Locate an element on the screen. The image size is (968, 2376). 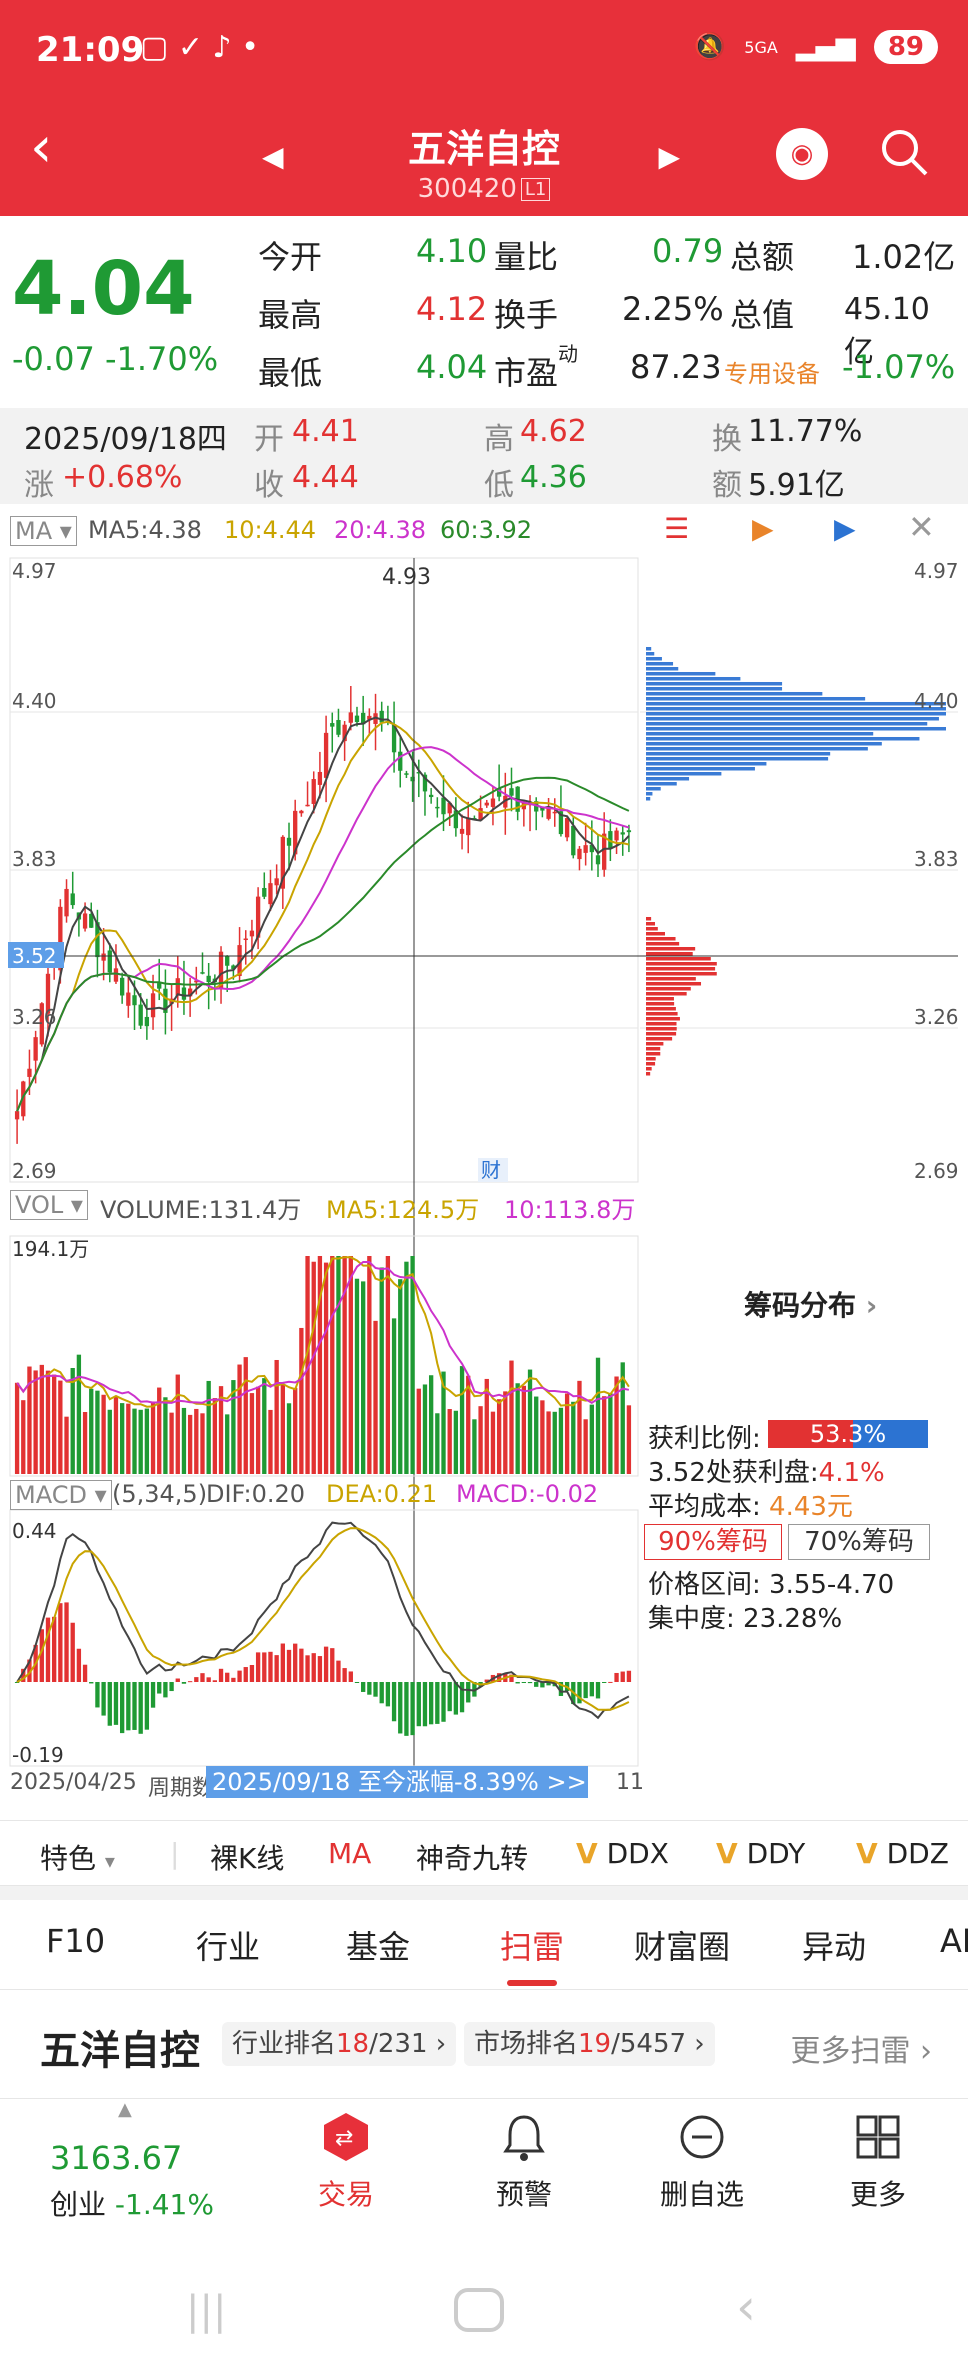
indicator-ma: MA is located at coordinates (350, 1853).